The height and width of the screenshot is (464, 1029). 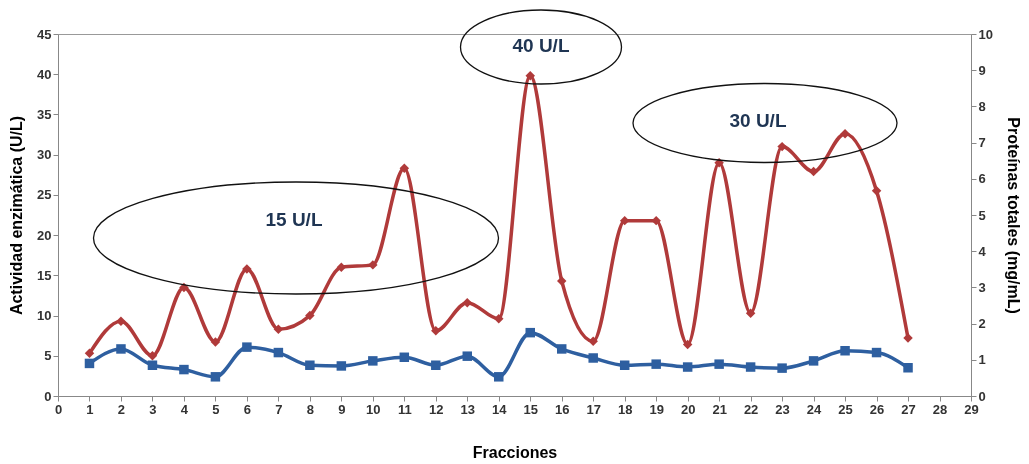 What do you see at coordinates (44, 195) in the screenshot?
I see `y-tick-label: 25` at bounding box center [44, 195].